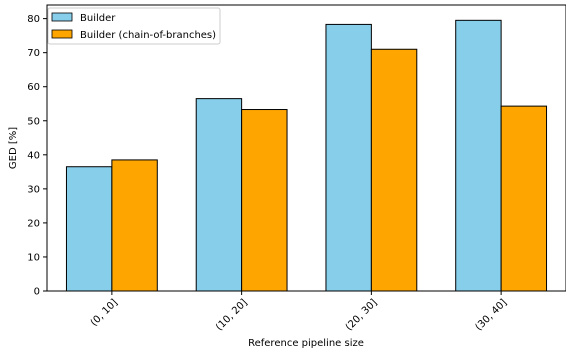 The image size is (566, 356). Describe the element at coordinates (299, 312) in the screenshot. I see `x-axis-ticks: (0, 10] (10, 20] (20, 30] (30, 40]` at that location.